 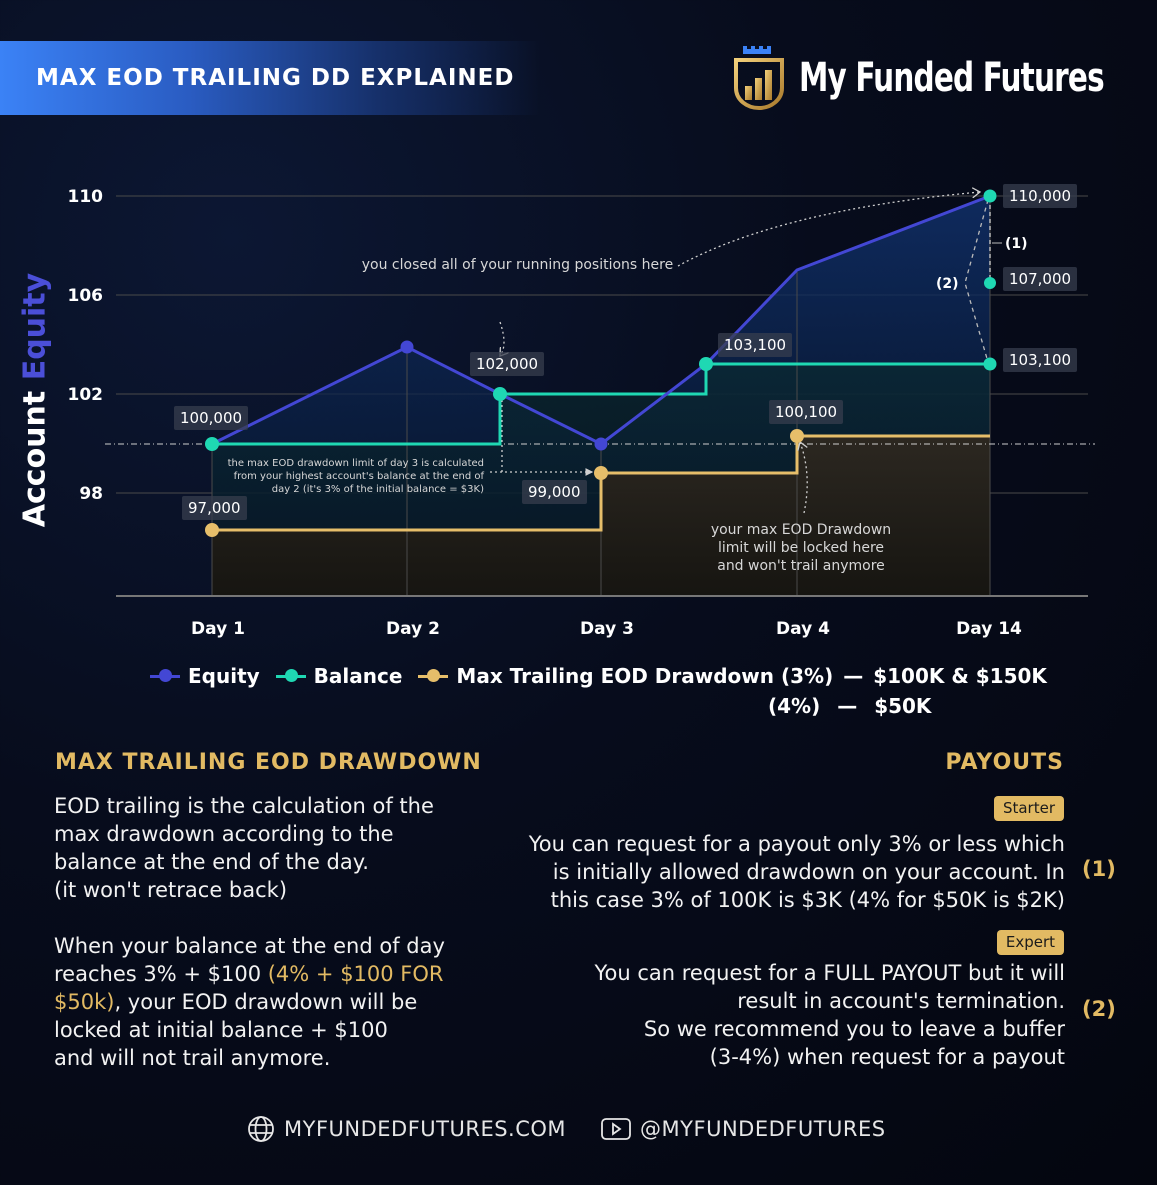 What do you see at coordinates (205, 676) in the screenshot?
I see `legend-equity: Equity` at bounding box center [205, 676].